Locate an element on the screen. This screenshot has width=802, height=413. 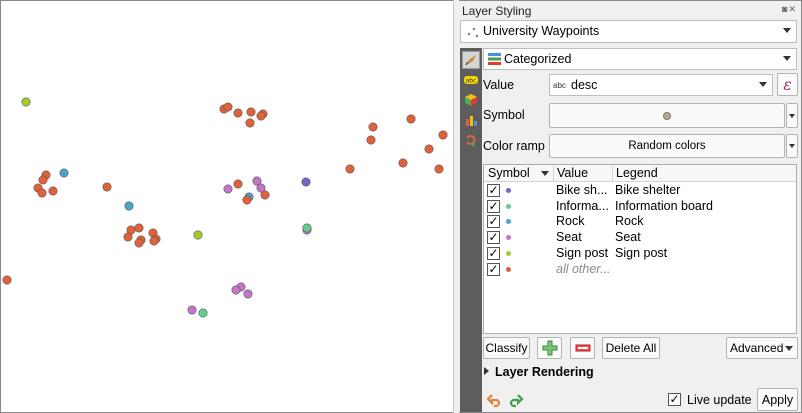
layer-selector: University Waypoints is located at coordinates (628, 31).